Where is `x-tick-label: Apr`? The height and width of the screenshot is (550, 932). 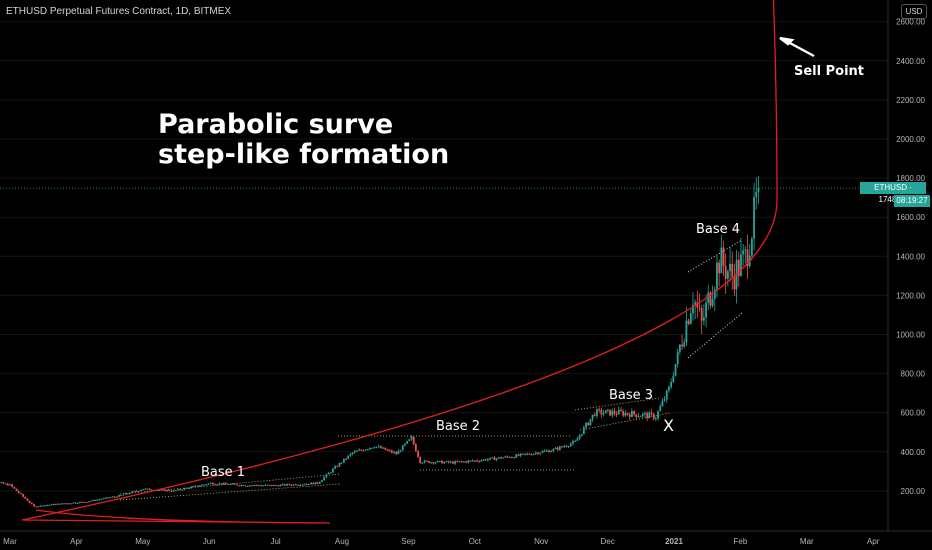
x-tick-label: Apr is located at coordinates (873, 541).